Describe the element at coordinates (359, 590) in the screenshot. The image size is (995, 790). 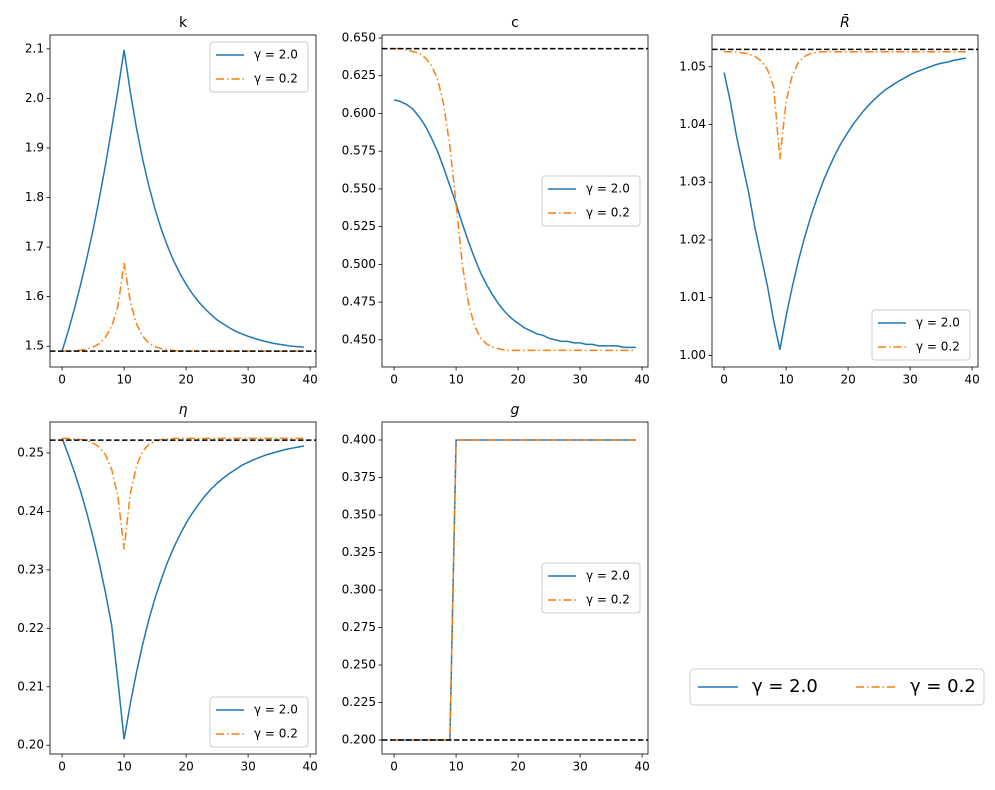
I see `y-tick-label: 0.300` at that location.